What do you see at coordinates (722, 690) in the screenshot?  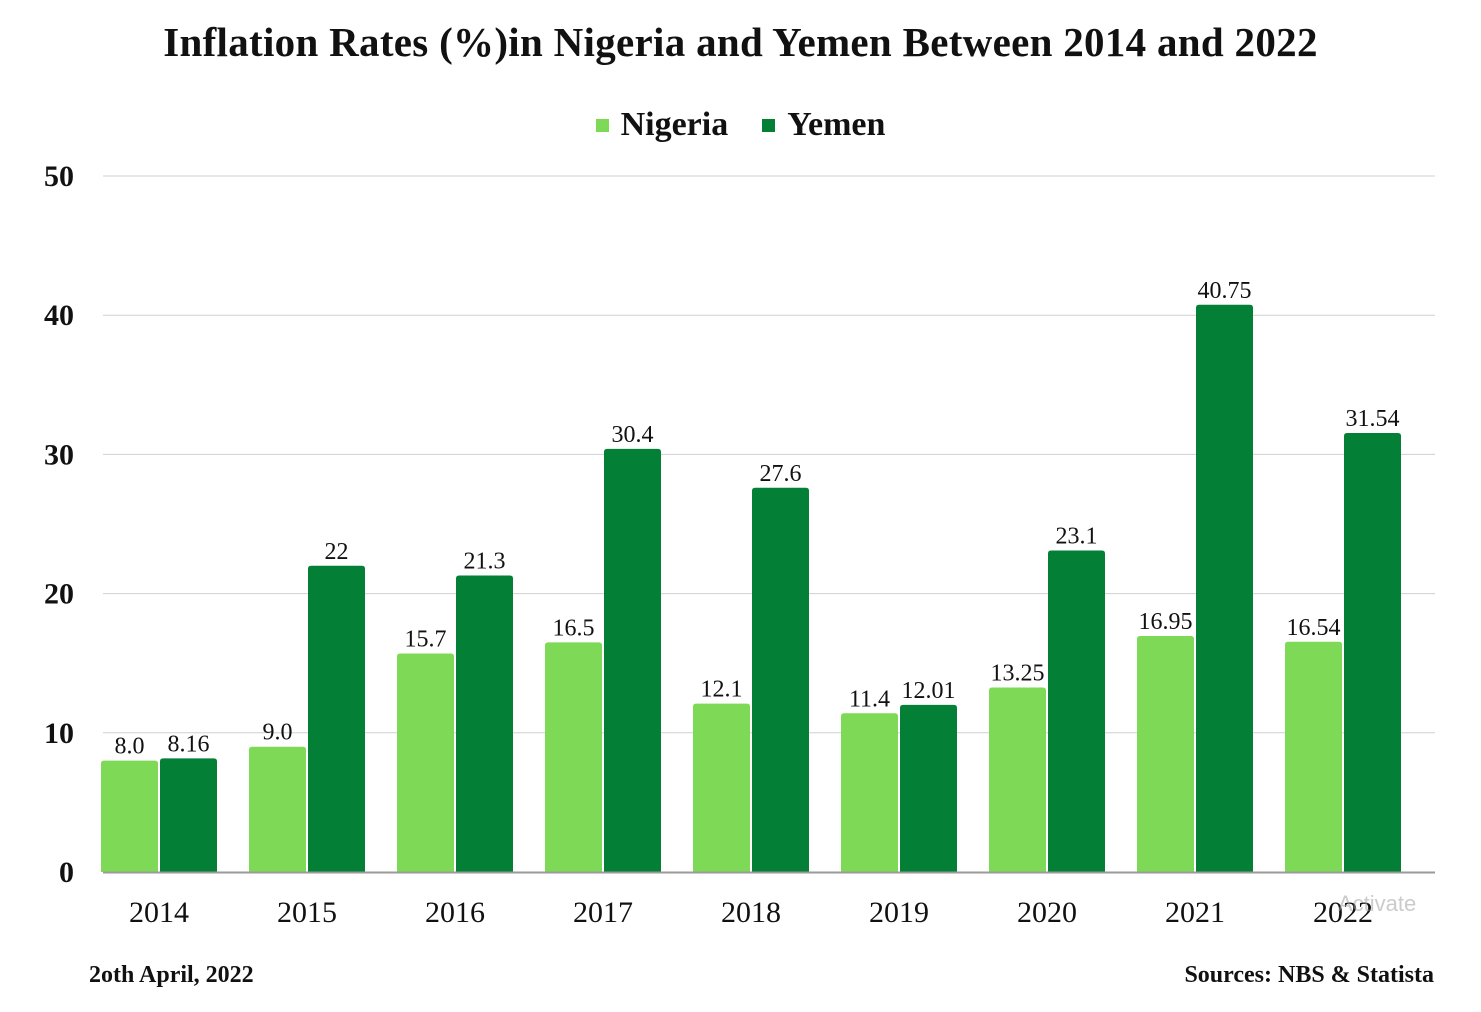 I see `data-label-nigeria-2018: 12.1` at bounding box center [722, 690].